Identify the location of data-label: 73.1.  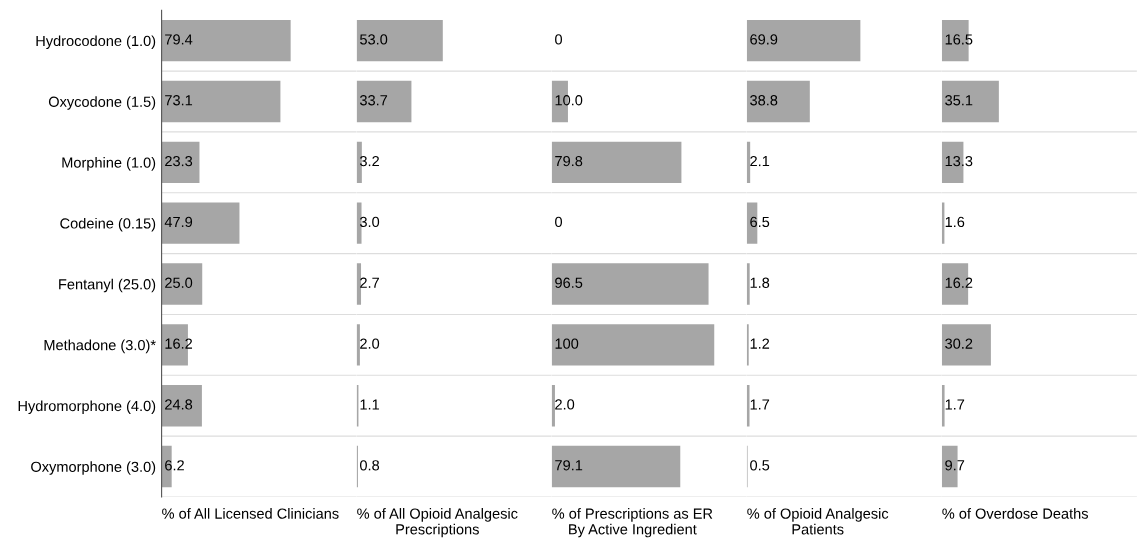
(179, 100).